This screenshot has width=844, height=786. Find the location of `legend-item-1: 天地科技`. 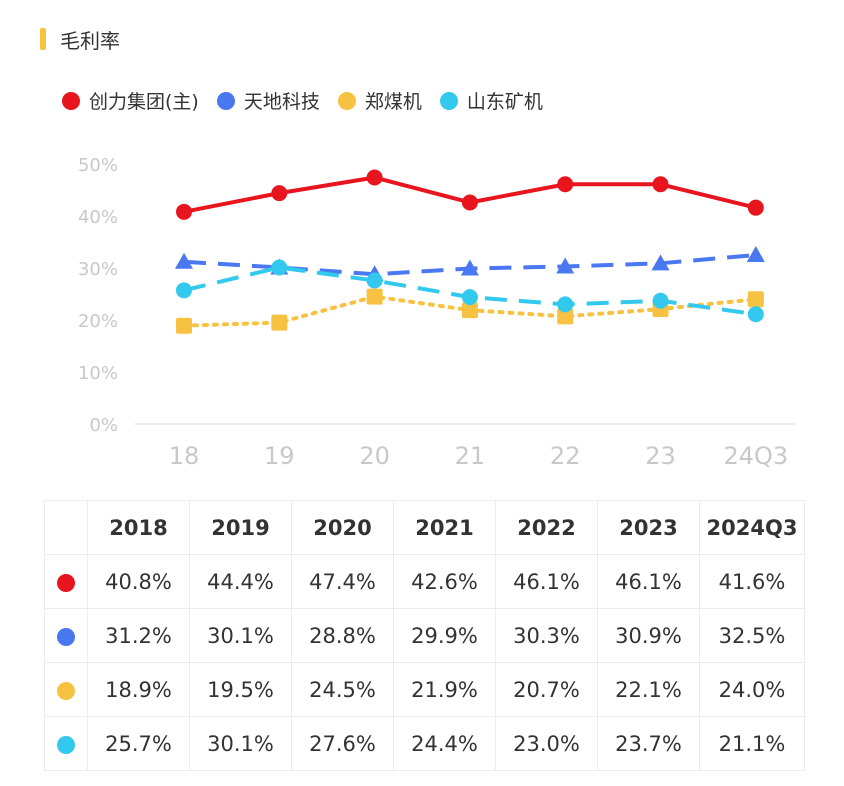

legend-item-1: 天地科技 is located at coordinates (268, 100).